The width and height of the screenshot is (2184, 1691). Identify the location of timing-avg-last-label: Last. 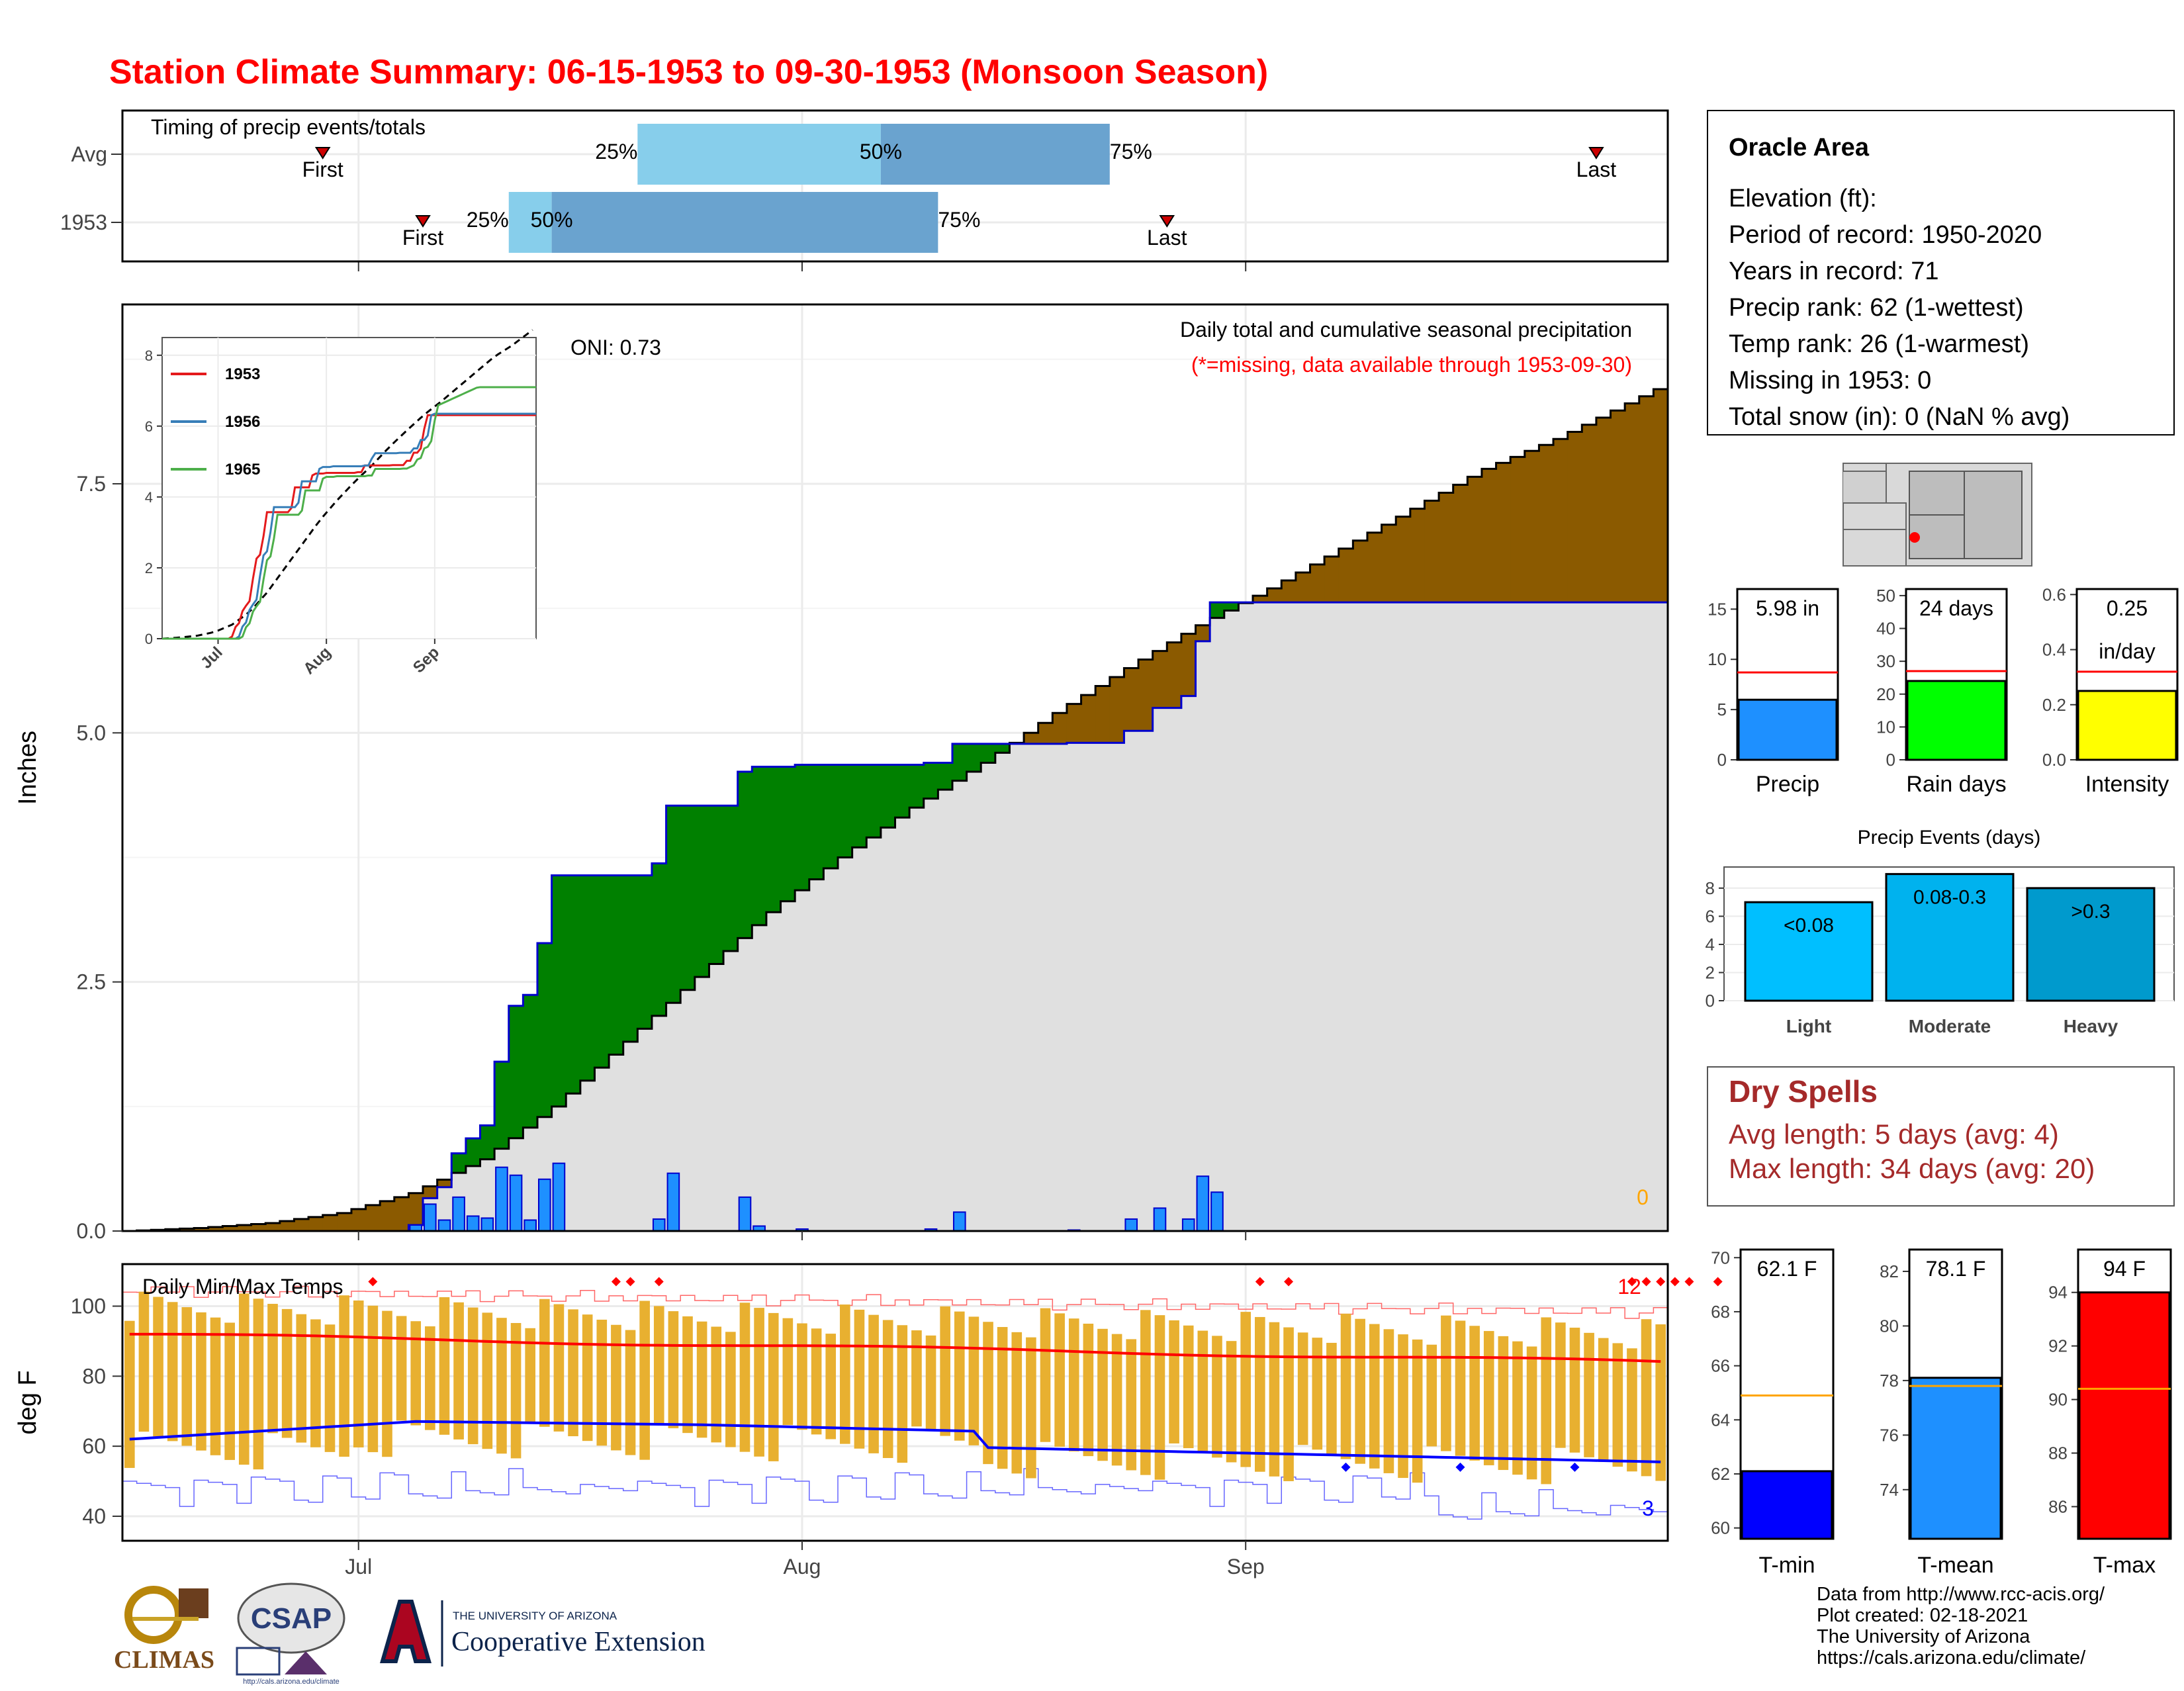
(1596, 169).